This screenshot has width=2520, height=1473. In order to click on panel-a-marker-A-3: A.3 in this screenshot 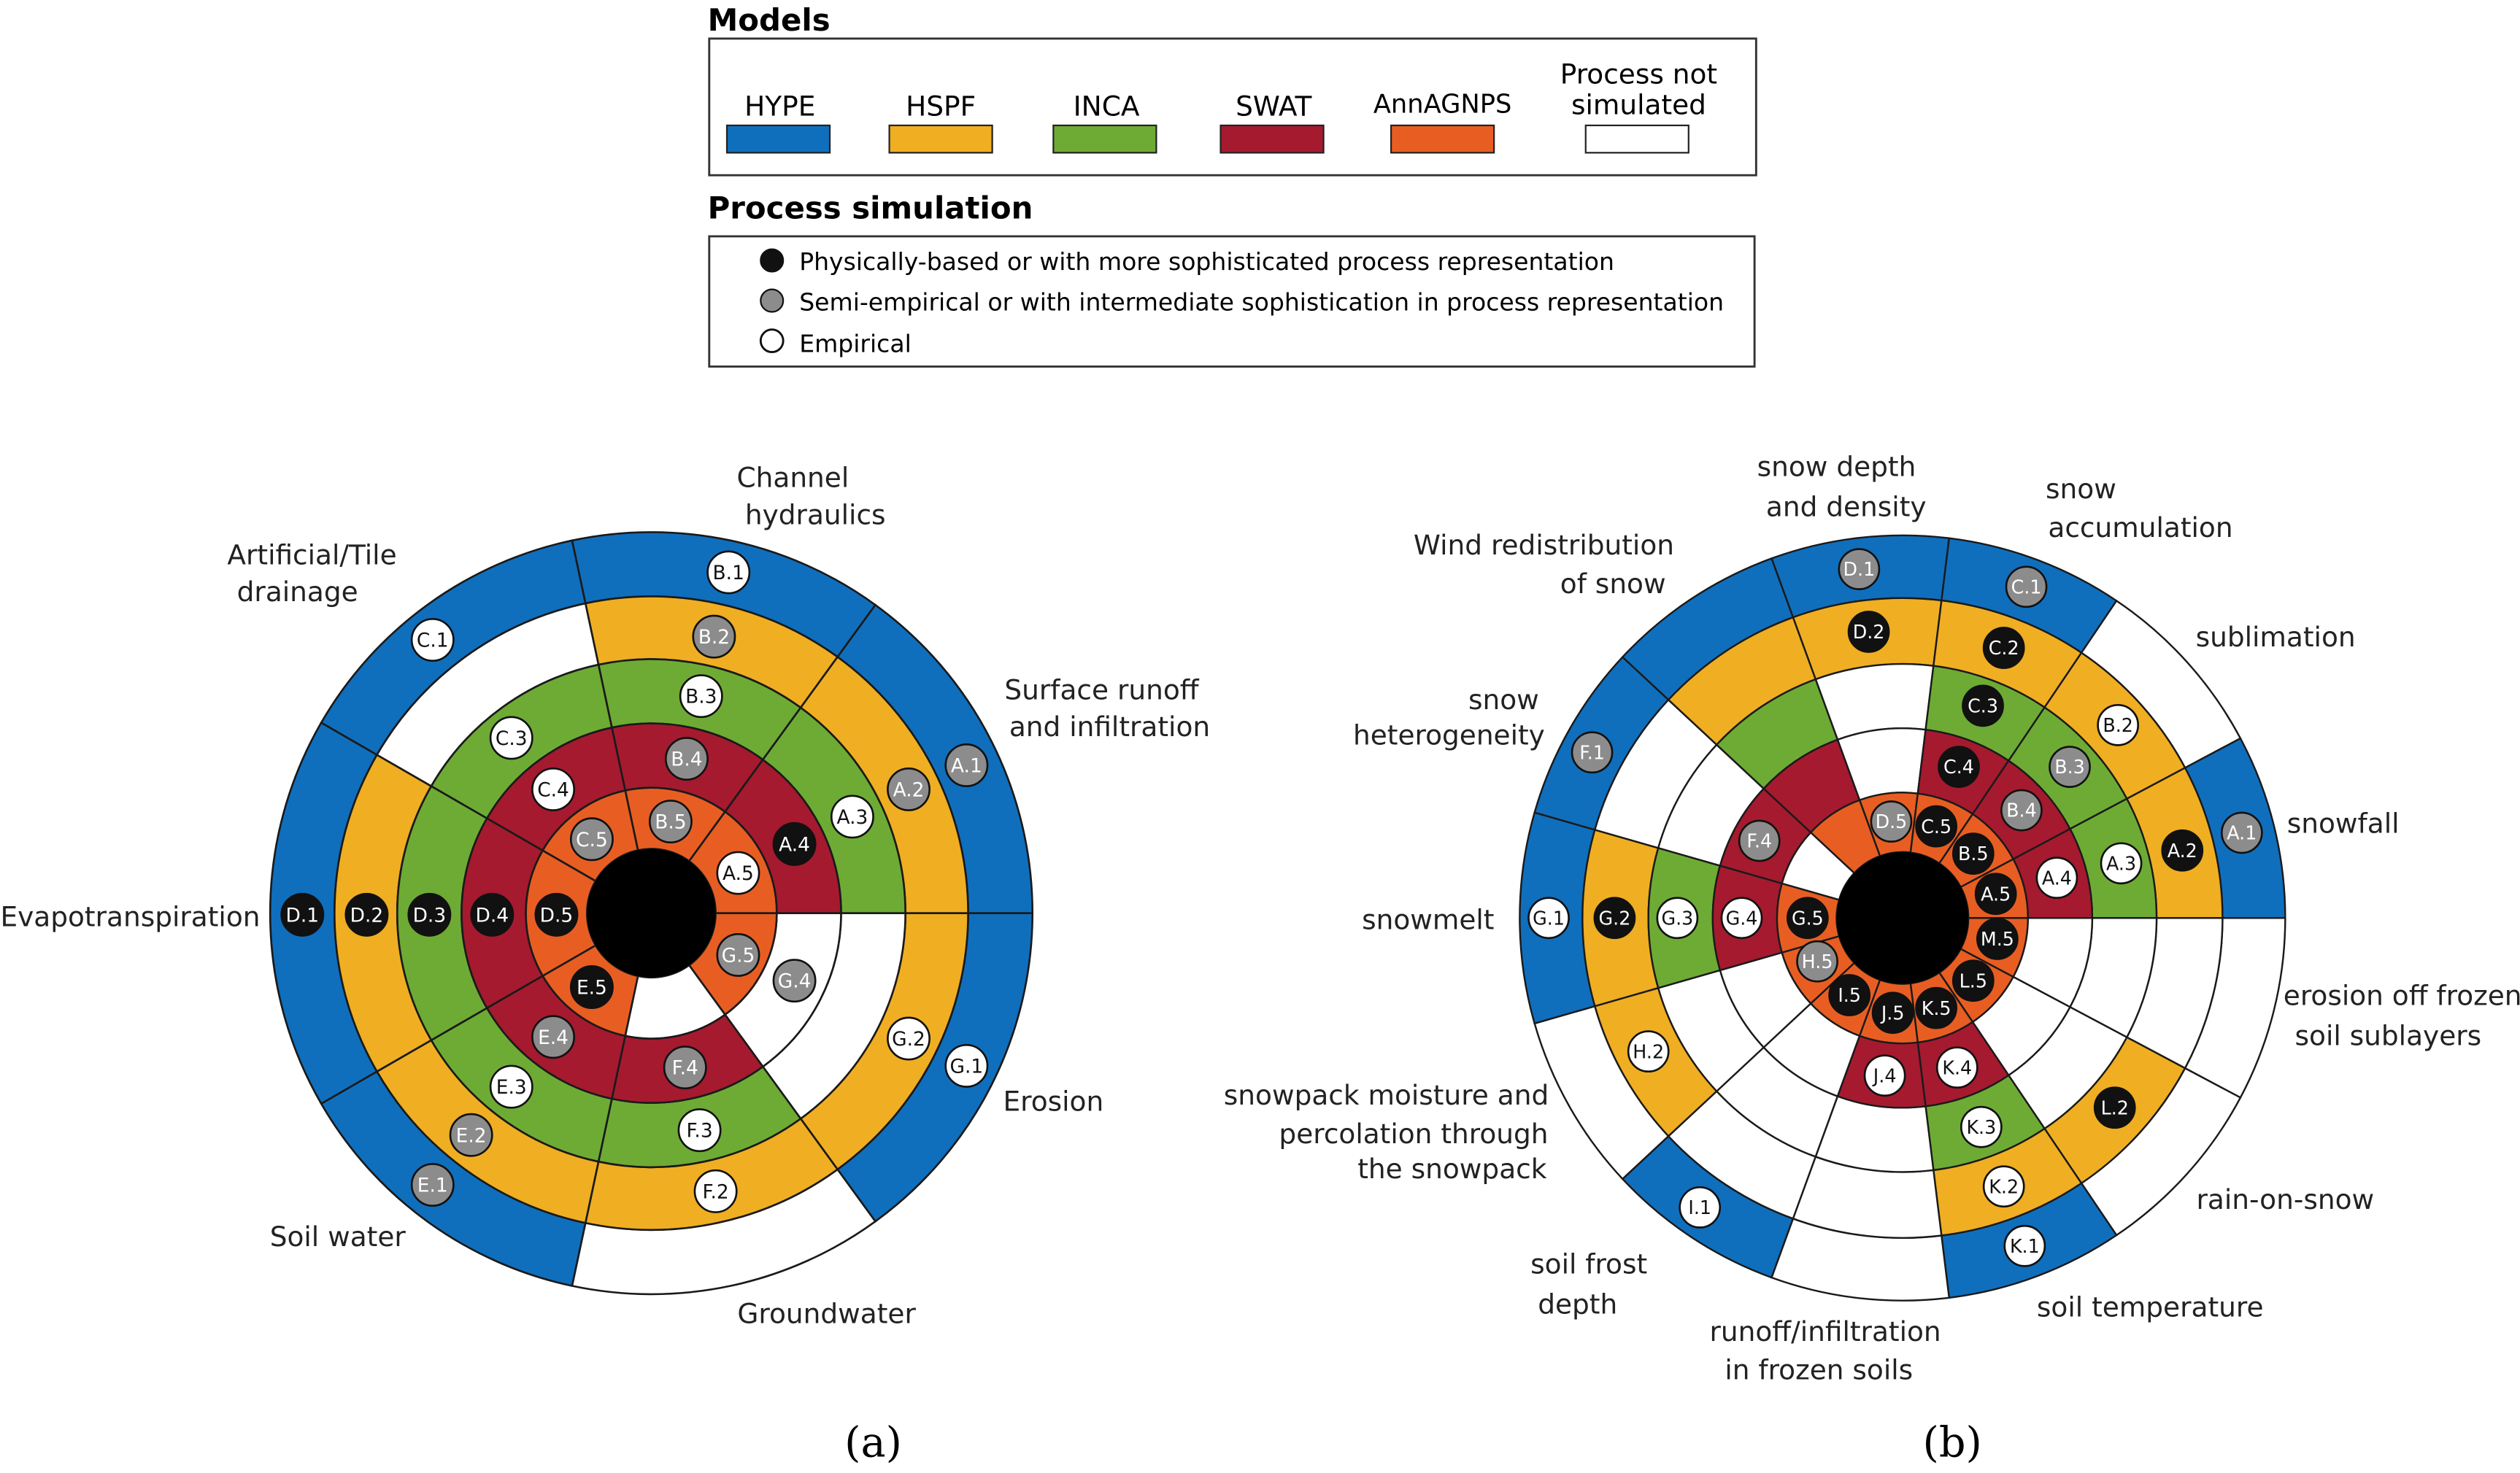, I will do `click(852, 817)`.